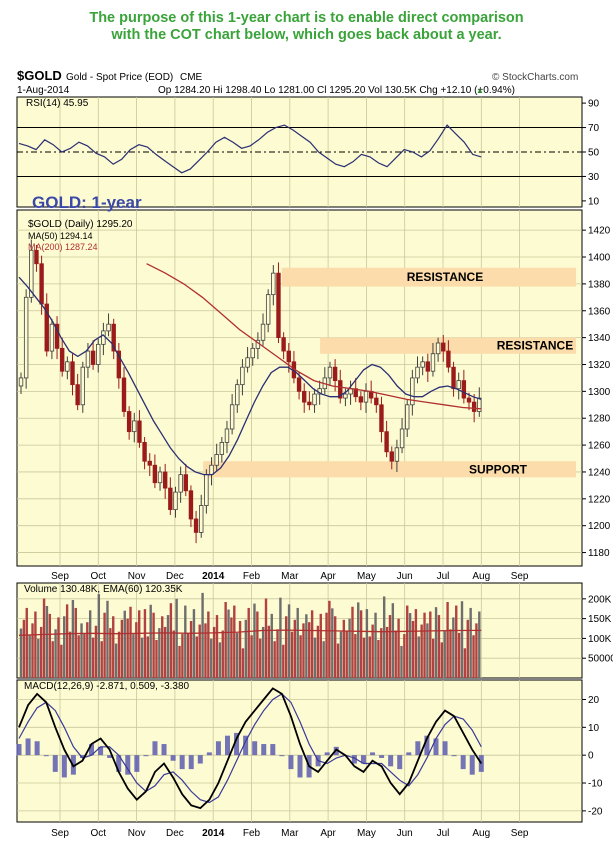 The width and height of the screenshot is (613, 850). What do you see at coordinates (599, 365) in the screenshot?
I see `price-tick-label: 1320` at bounding box center [599, 365].